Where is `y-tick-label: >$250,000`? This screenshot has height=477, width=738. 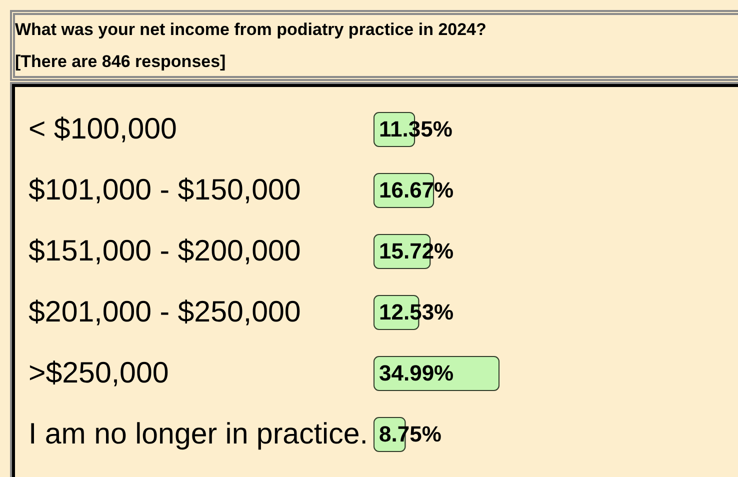
y-tick-label: >$250,000 is located at coordinates (98, 373).